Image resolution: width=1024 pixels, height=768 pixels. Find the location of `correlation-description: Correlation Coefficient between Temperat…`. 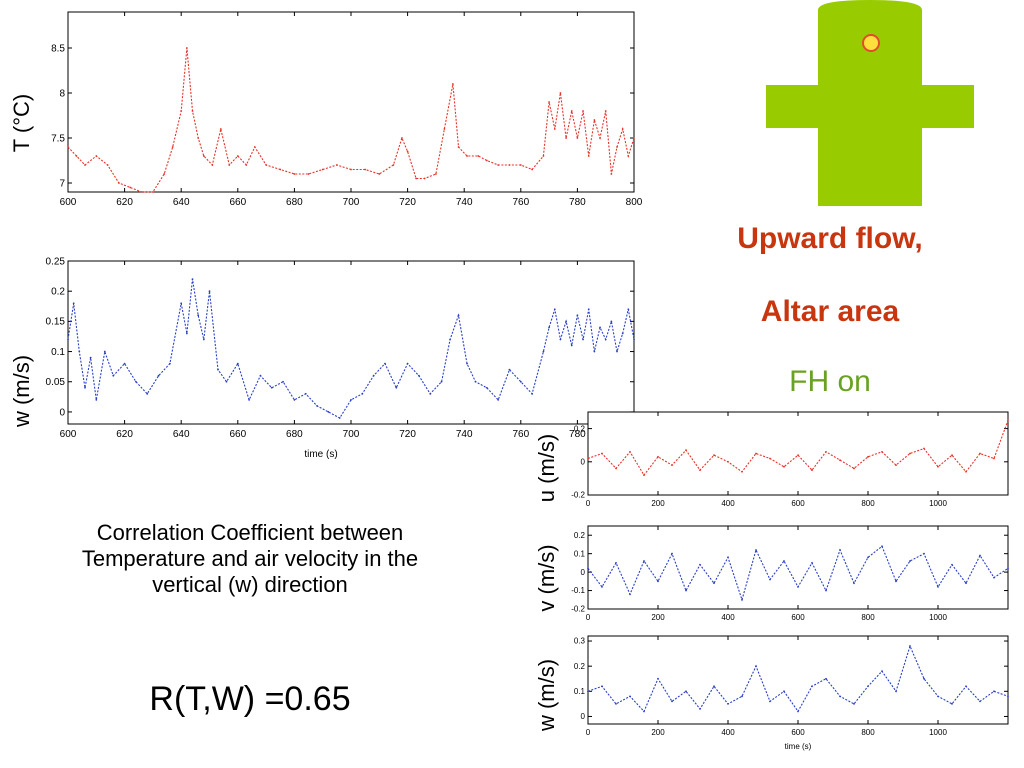

correlation-description: Correlation Coefficient between Temperat… is located at coordinates (250, 558).